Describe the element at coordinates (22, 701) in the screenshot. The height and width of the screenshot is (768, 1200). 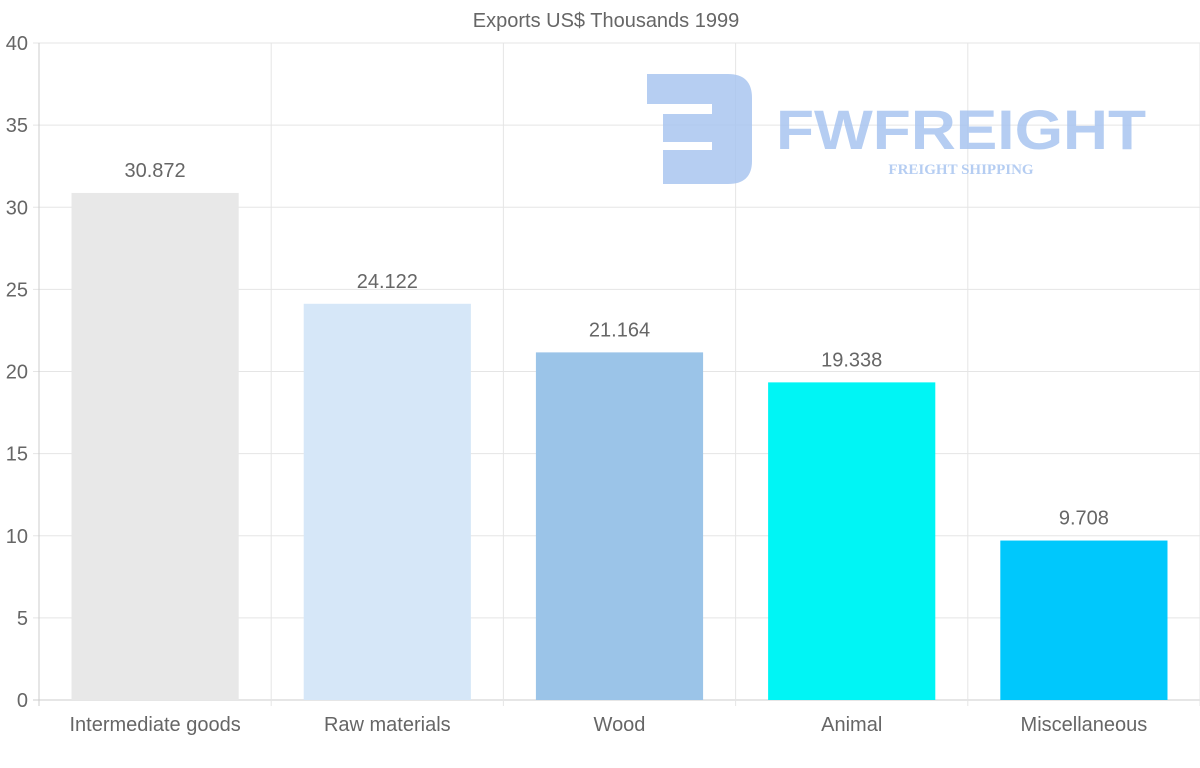
I see `y-tick-label: 0` at that location.